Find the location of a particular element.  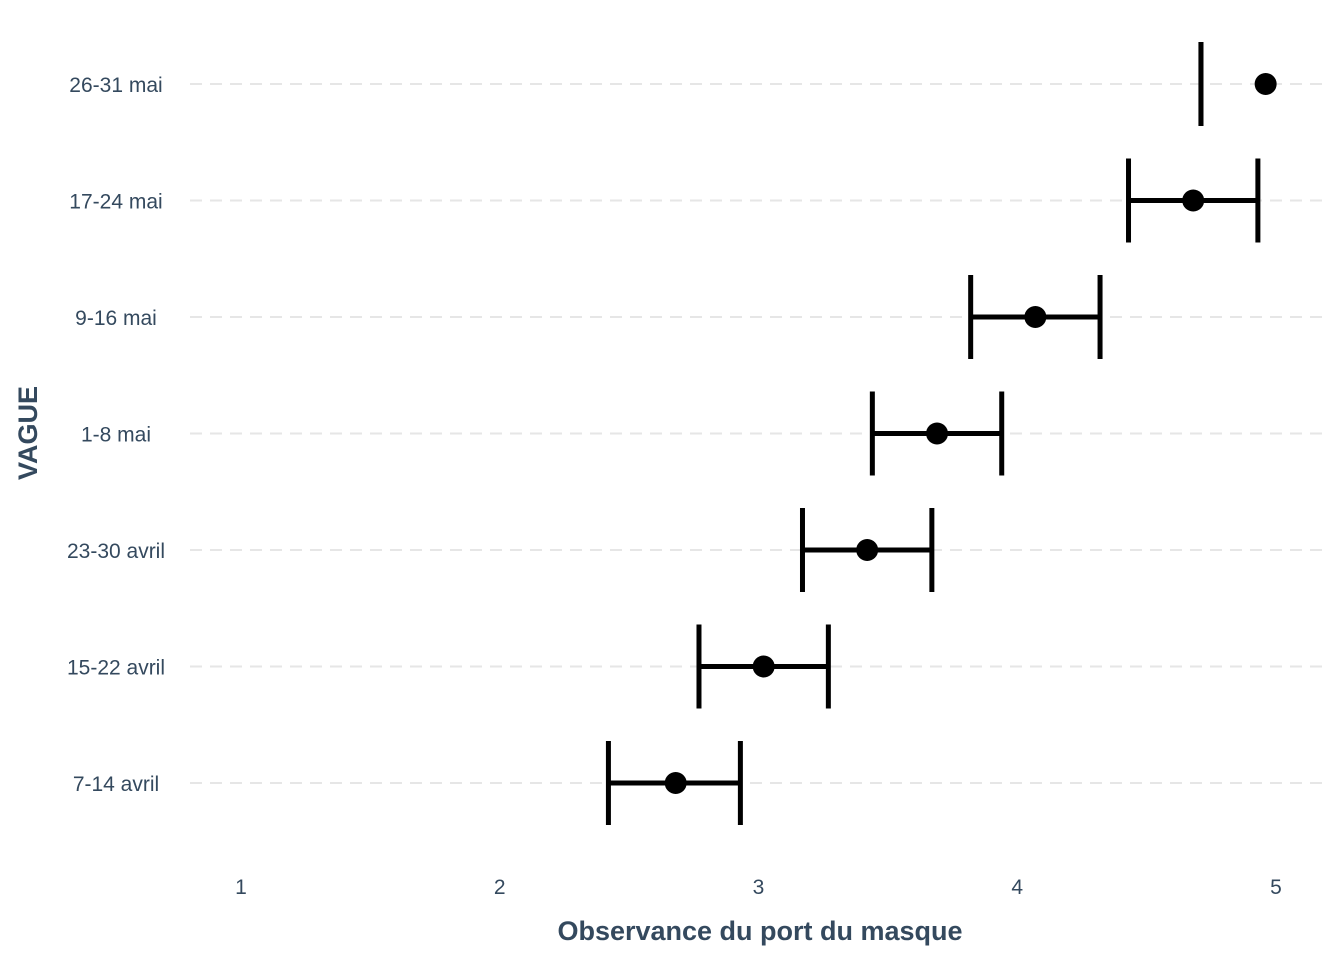

y-tick-label: 15-22 avril is located at coordinates (116, 668).